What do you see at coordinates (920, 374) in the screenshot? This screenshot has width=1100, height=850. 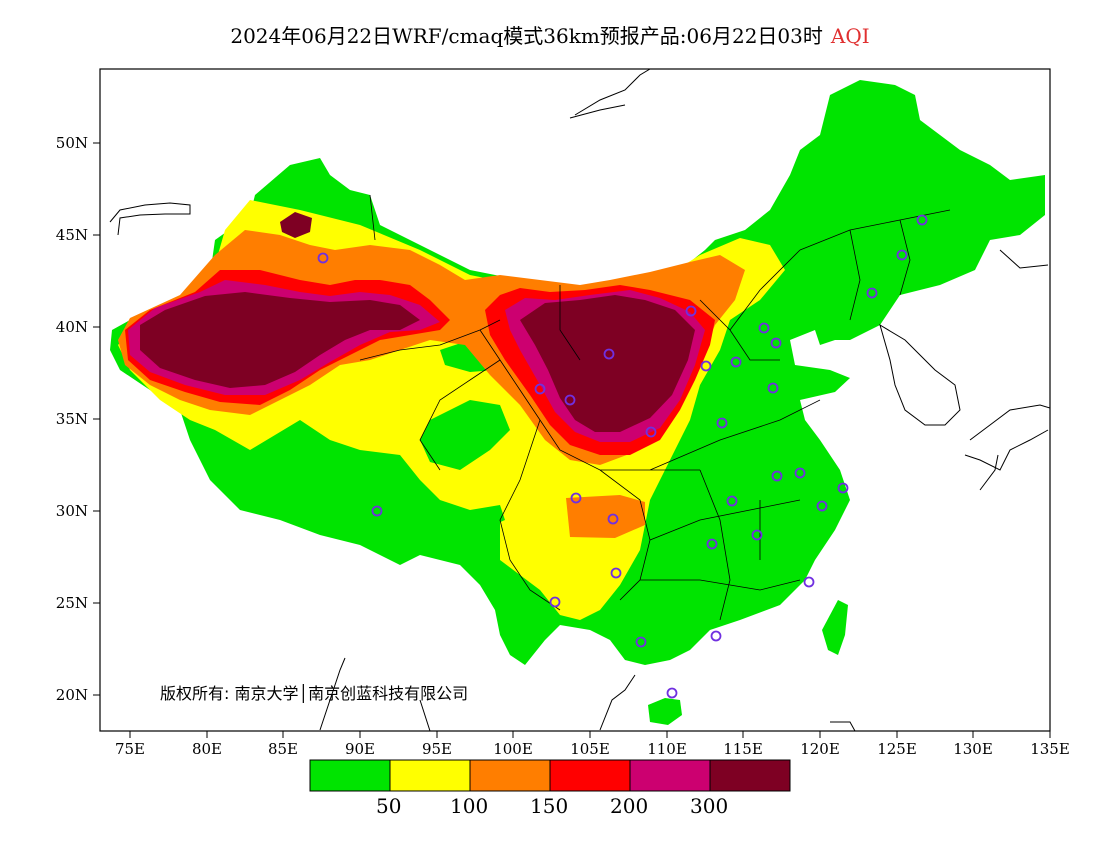 I see `coastline-korea` at bounding box center [920, 374].